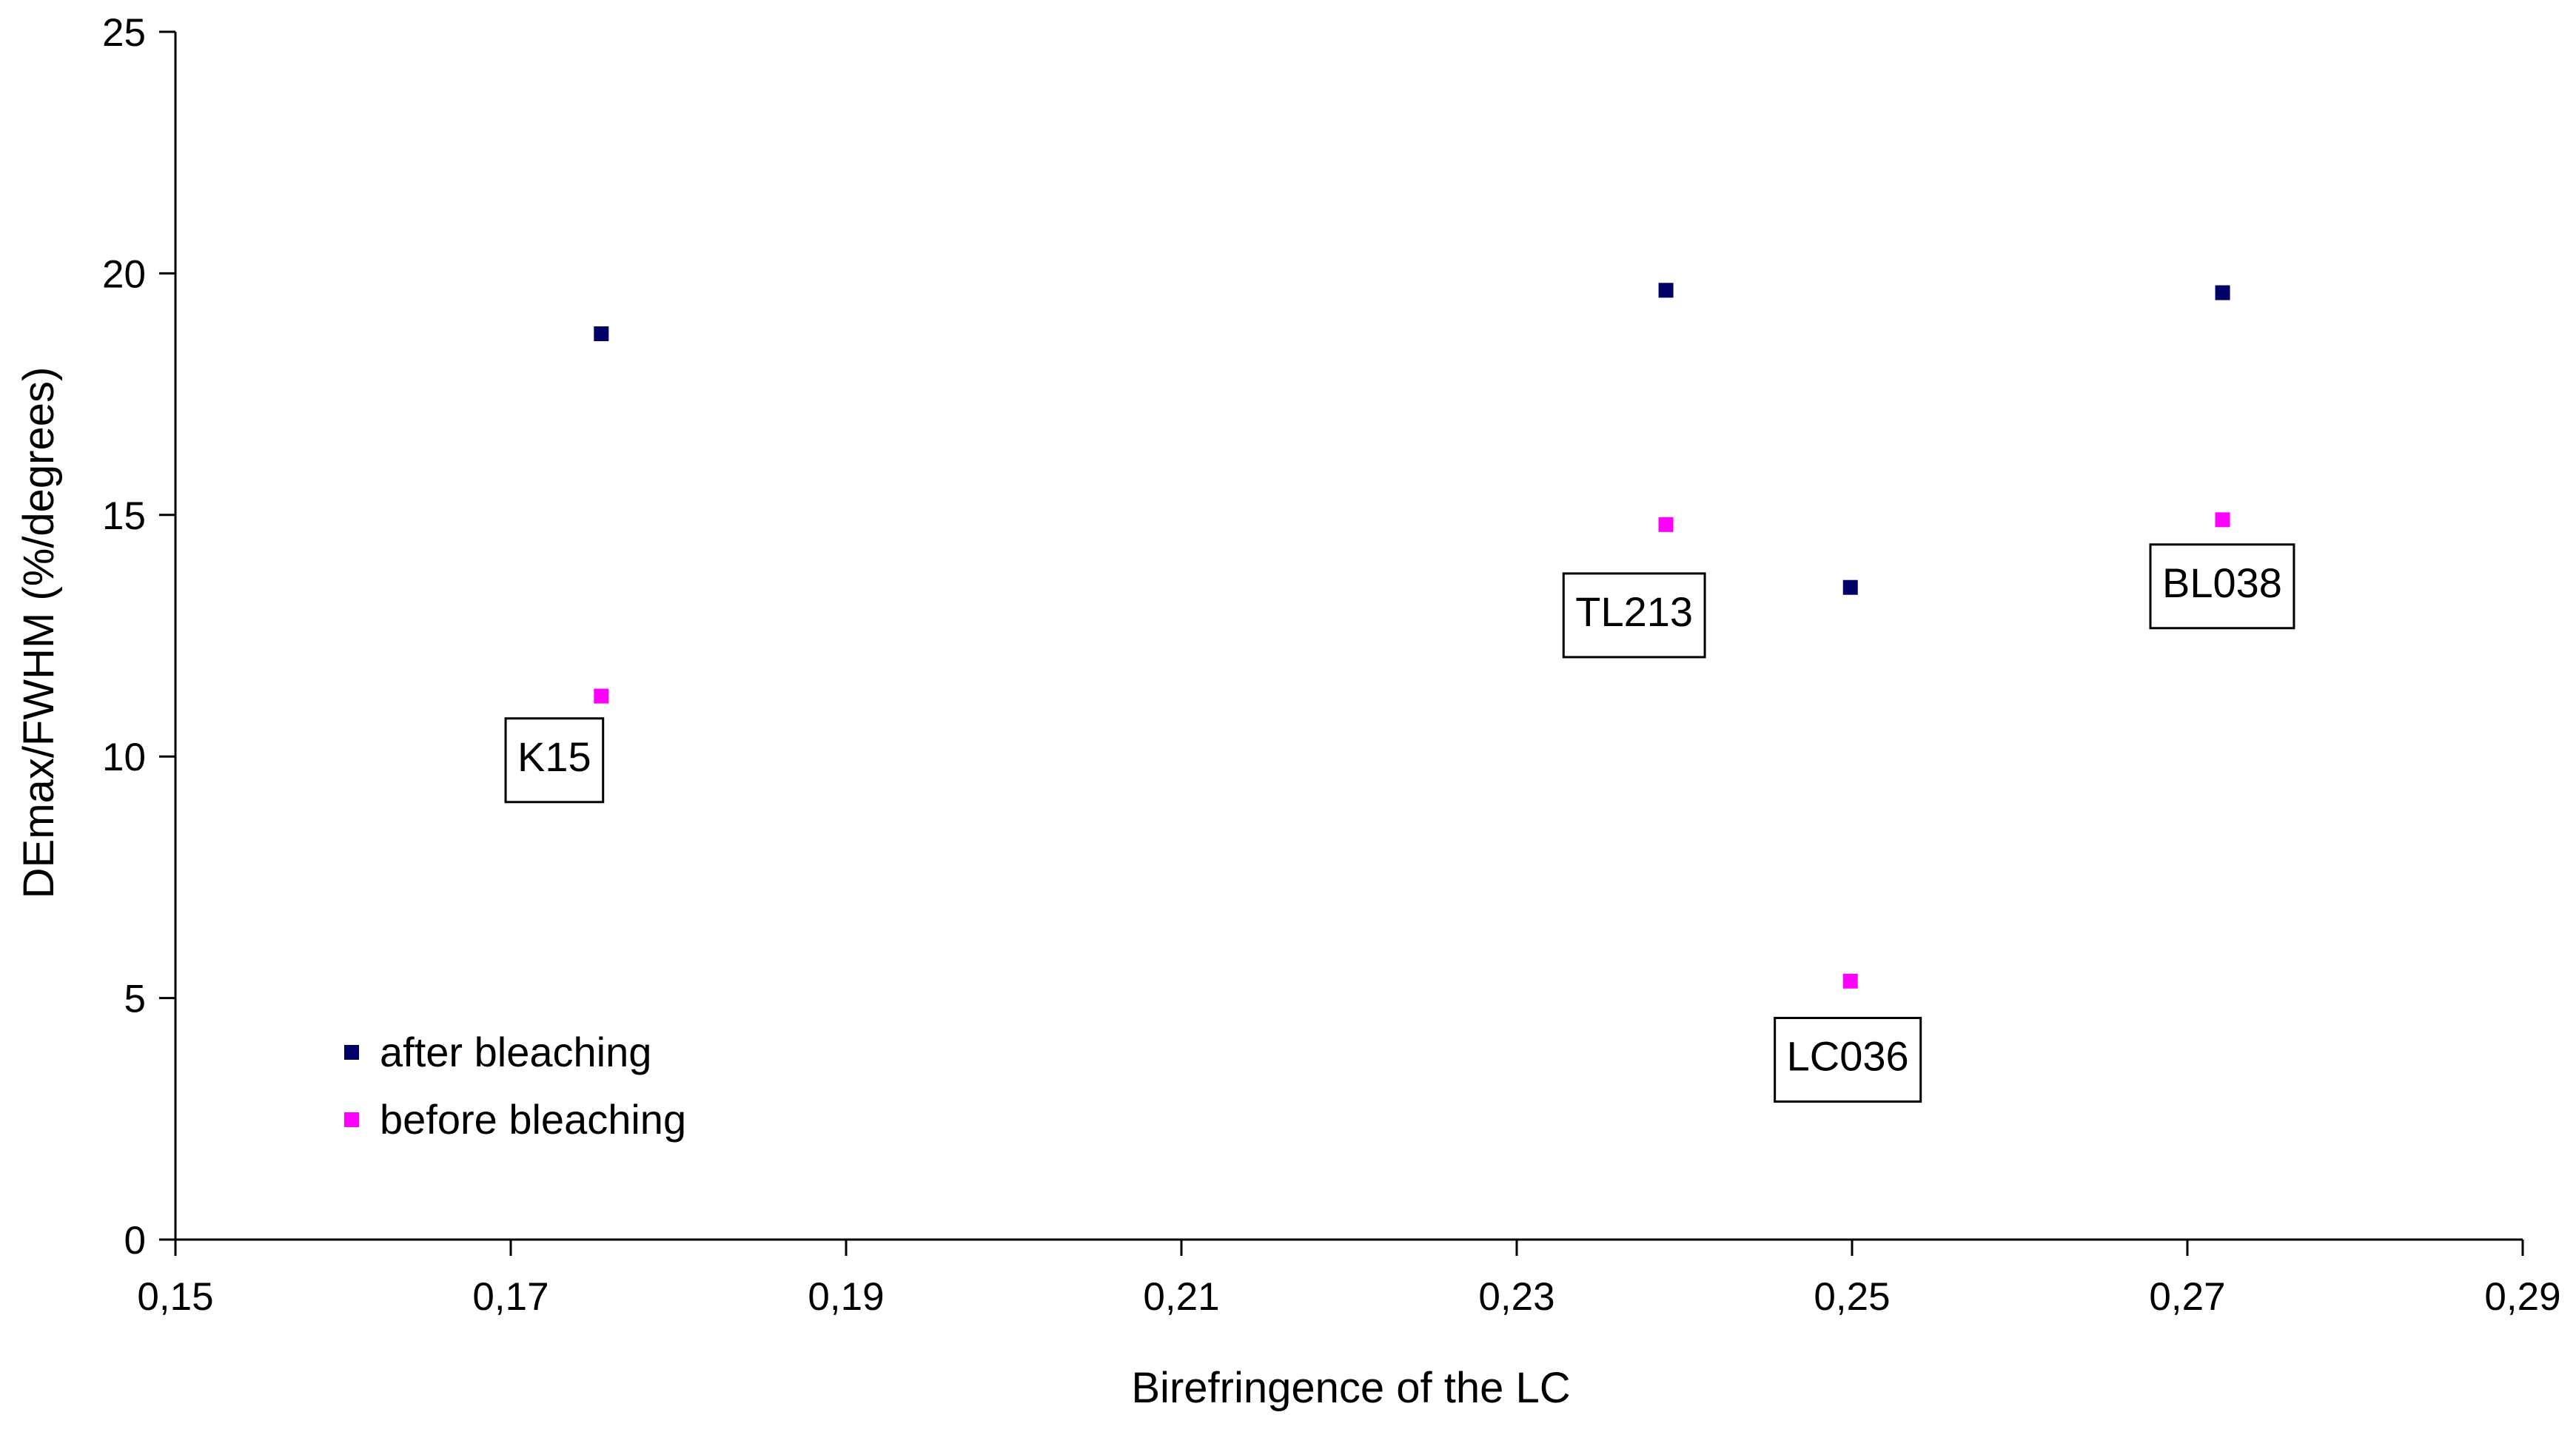 The height and width of the screenshot is (1432, 2576). I want to click on x-tick-label: 0,29, so click(2522, 1297).